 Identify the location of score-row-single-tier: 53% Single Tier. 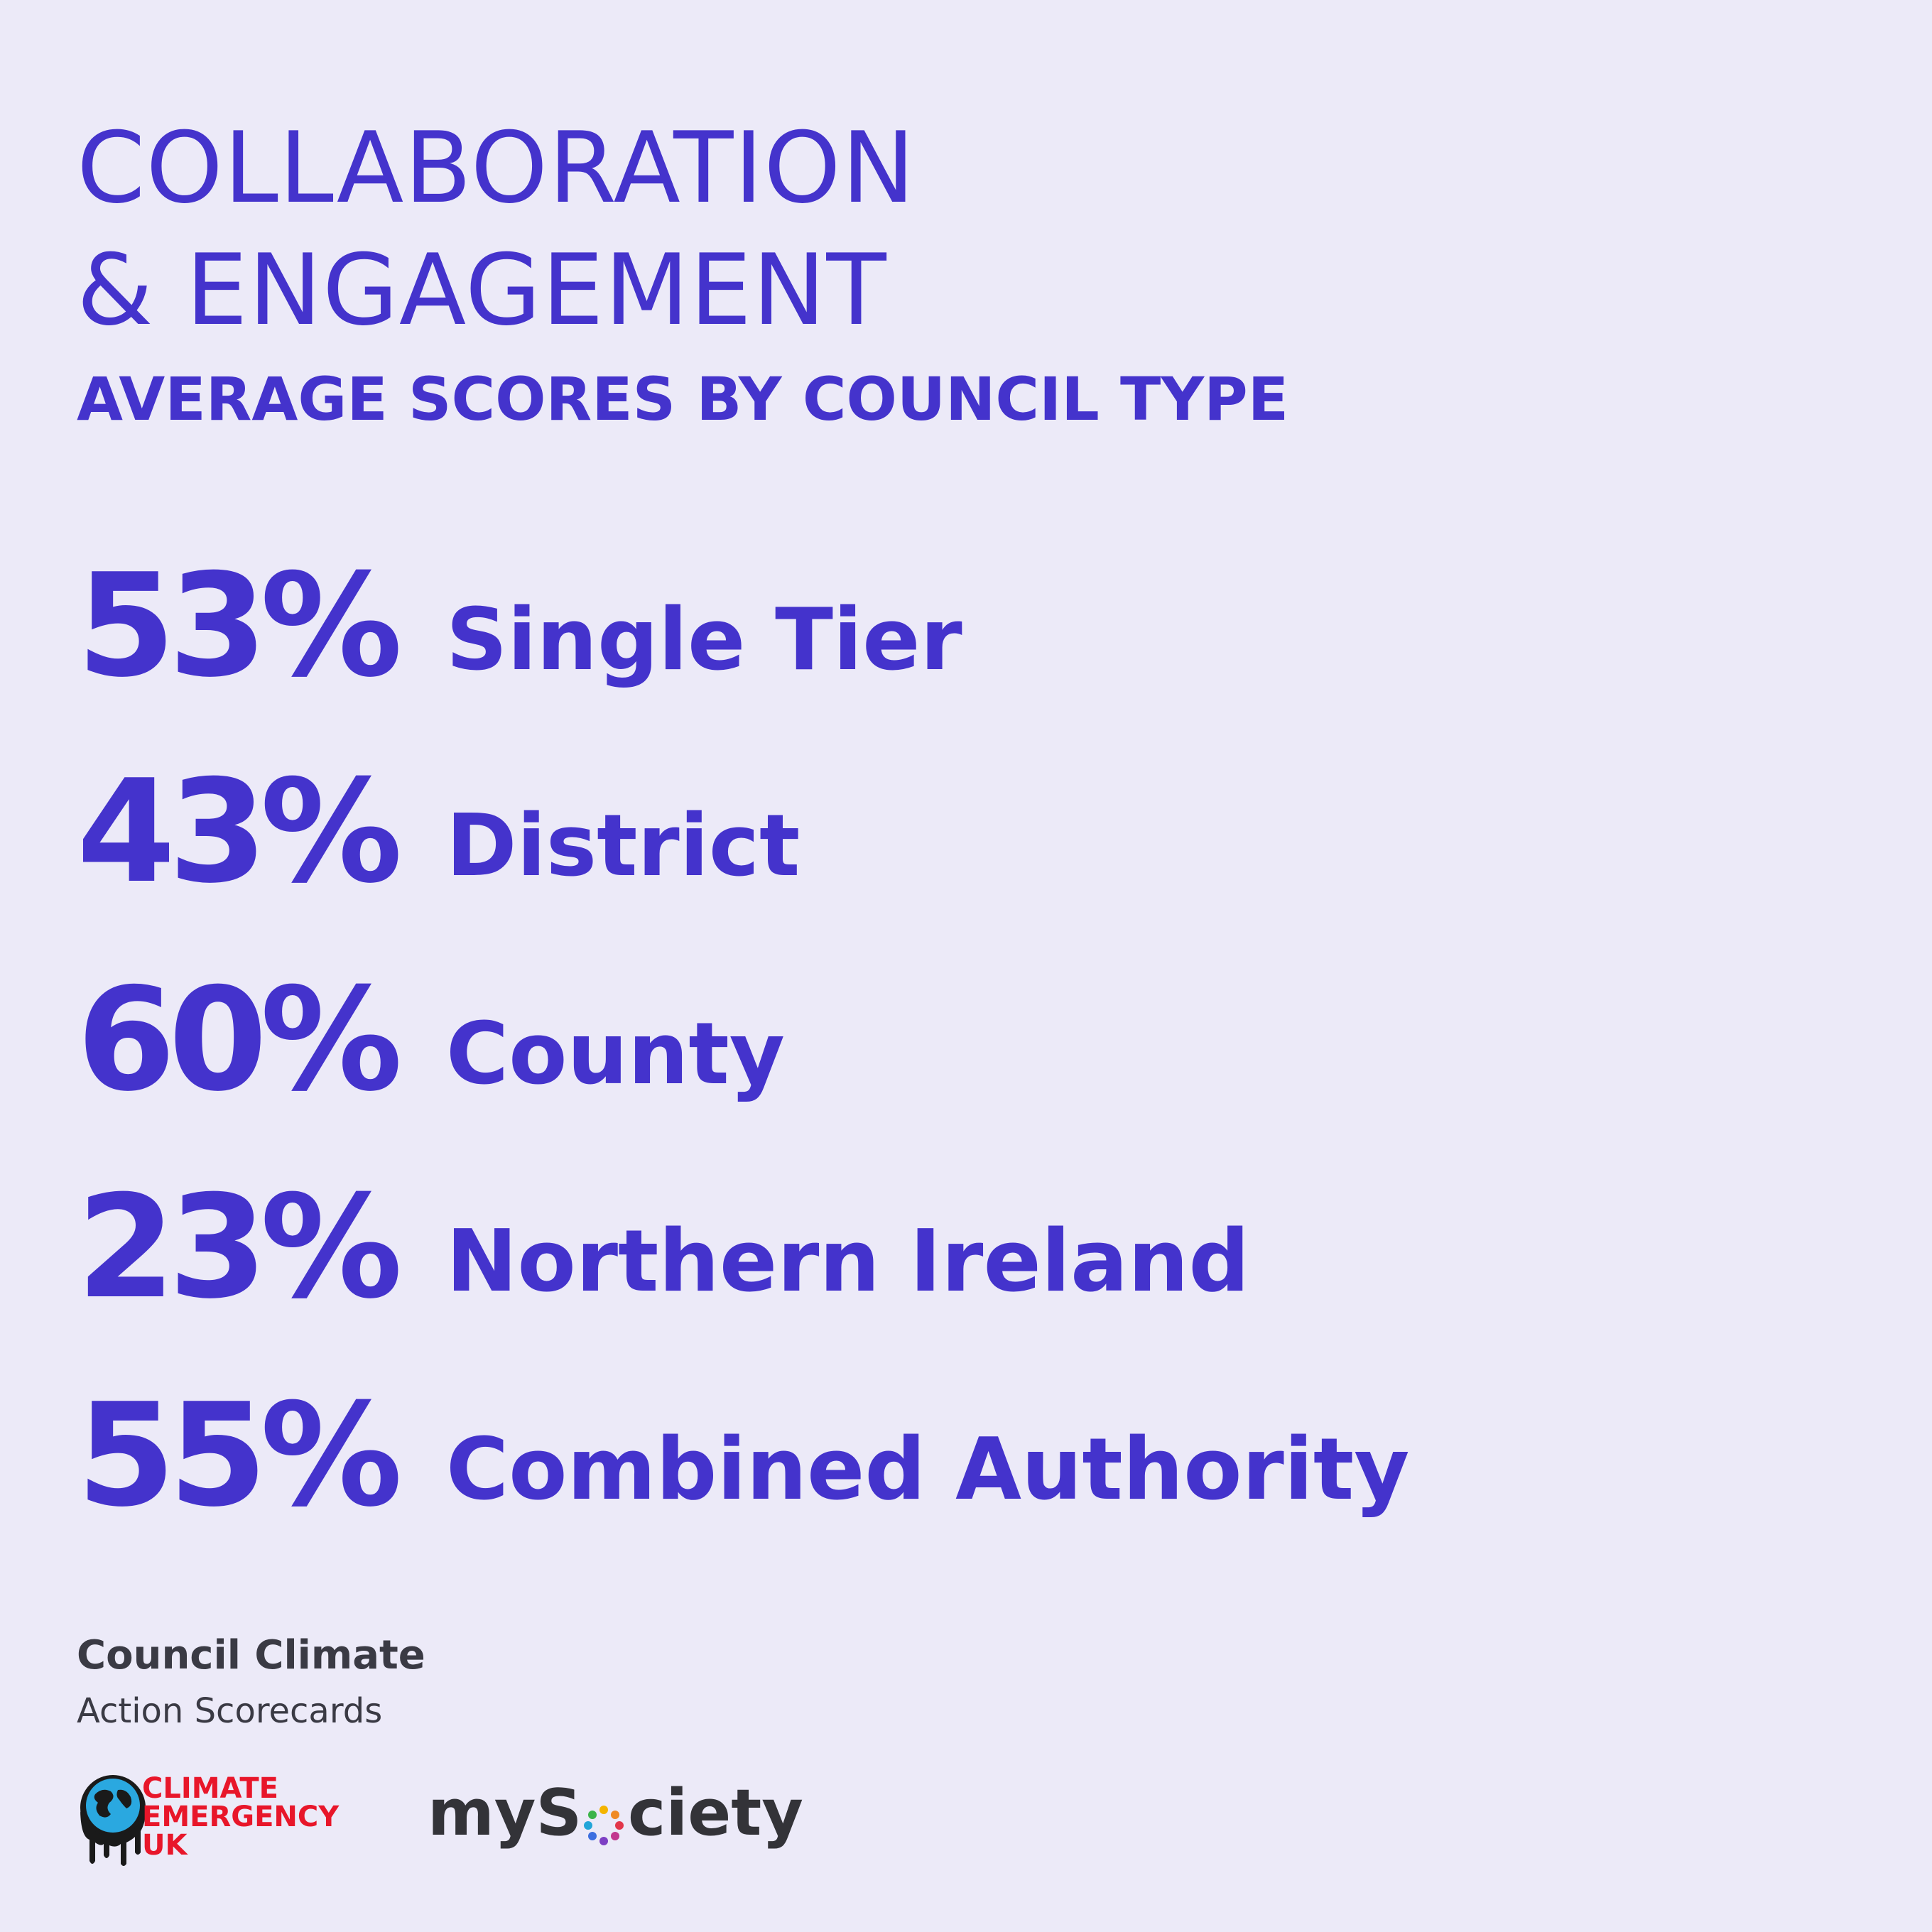
(965, 626).